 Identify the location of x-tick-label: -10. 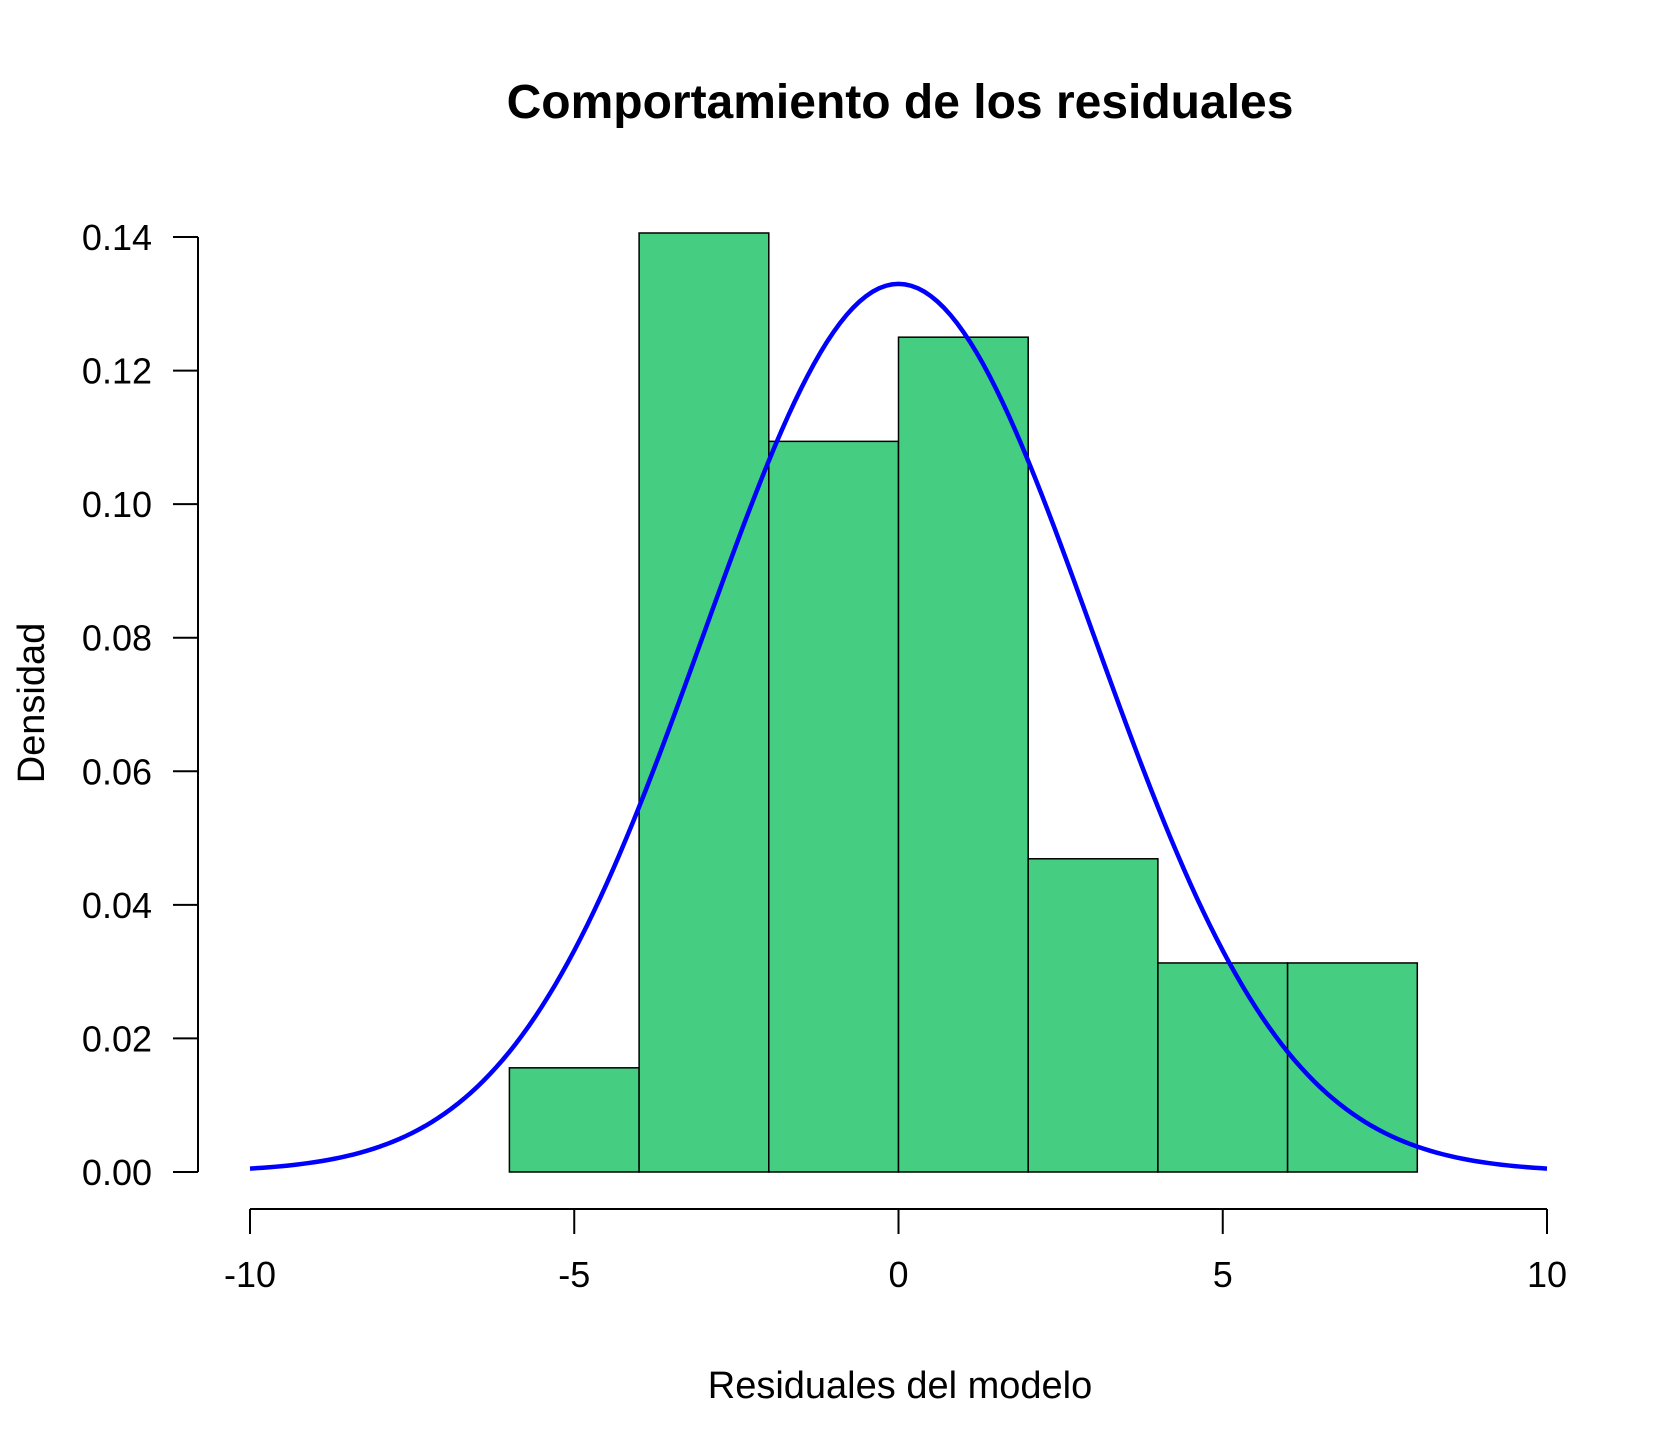
(250, 1274).